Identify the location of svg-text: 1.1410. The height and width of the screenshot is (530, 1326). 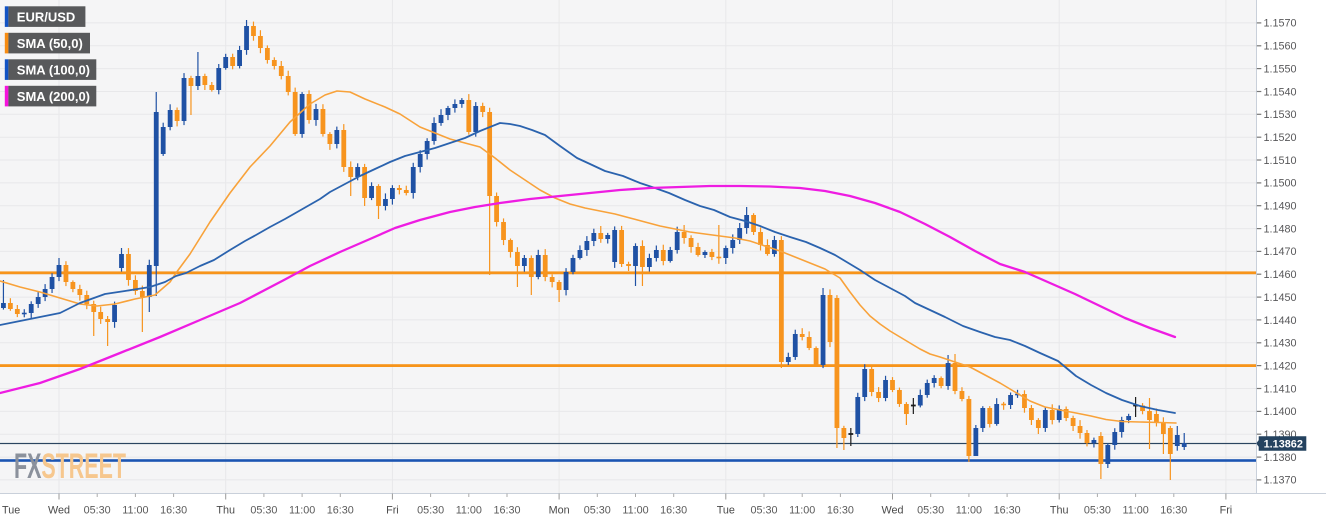
(1280, 389).